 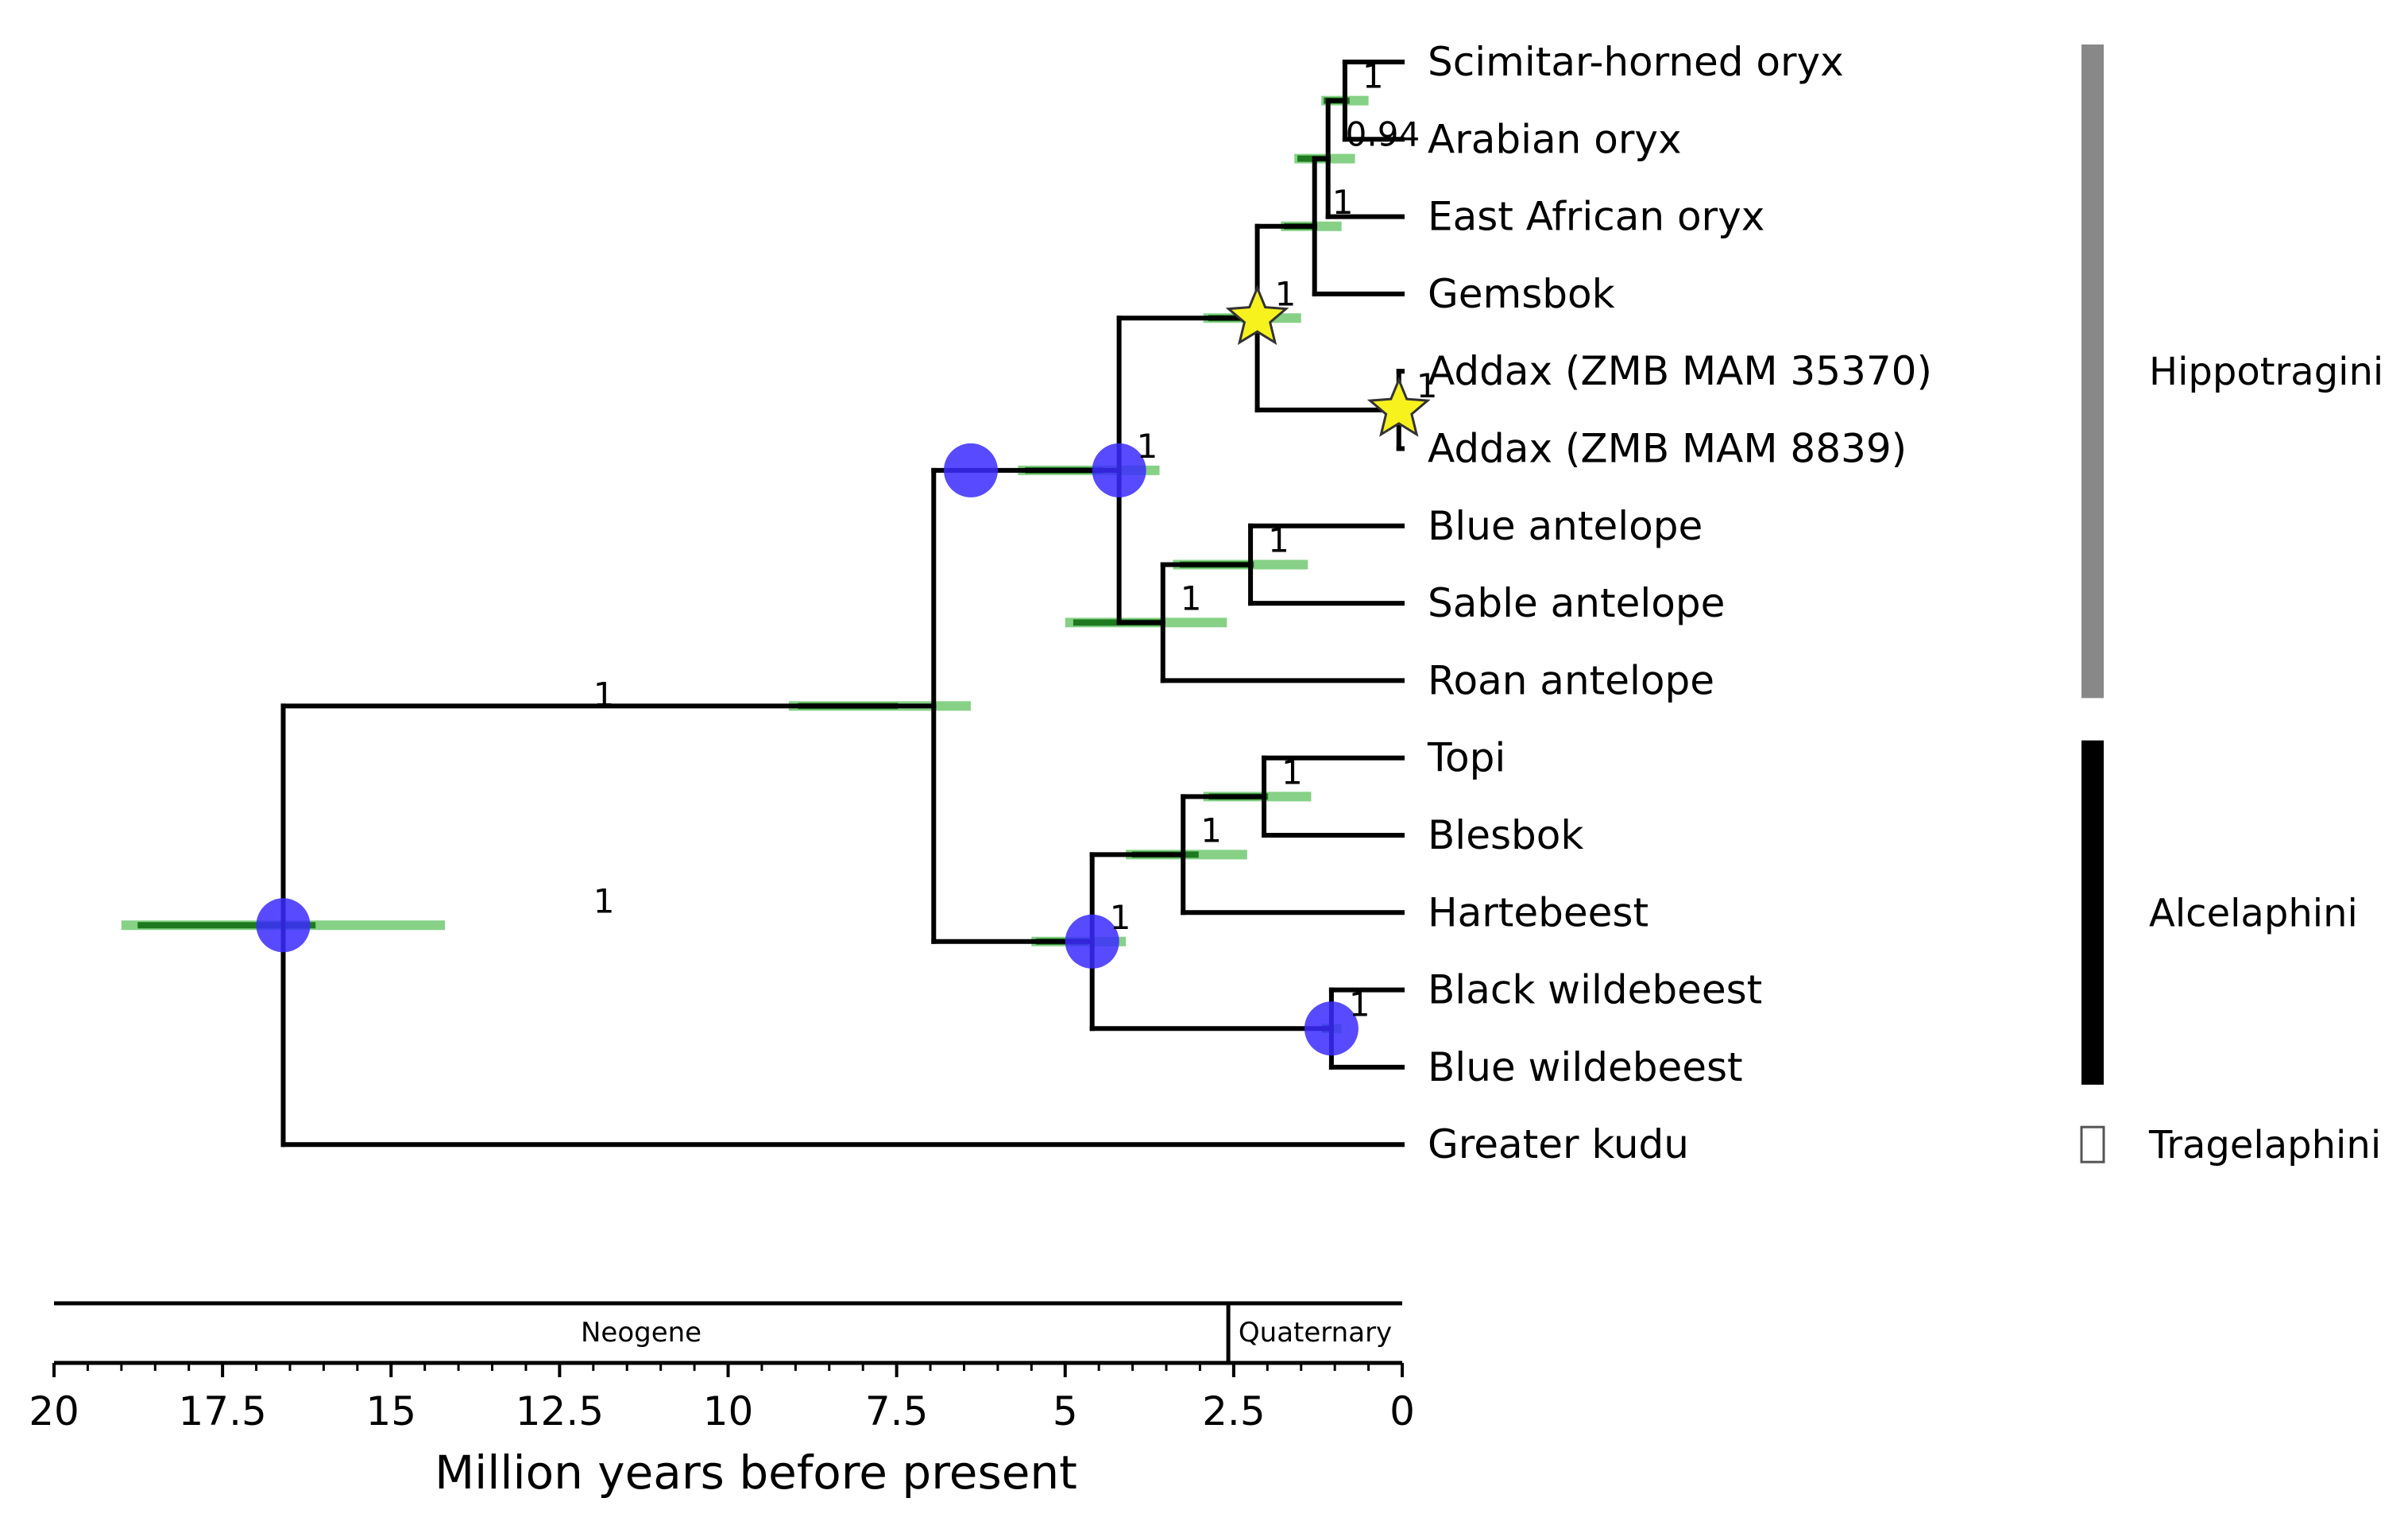 I want to click on tip-label-addax-zmb-mam-8839: Addax (ZMB MAM 8839), so click(x=1667, y=449).